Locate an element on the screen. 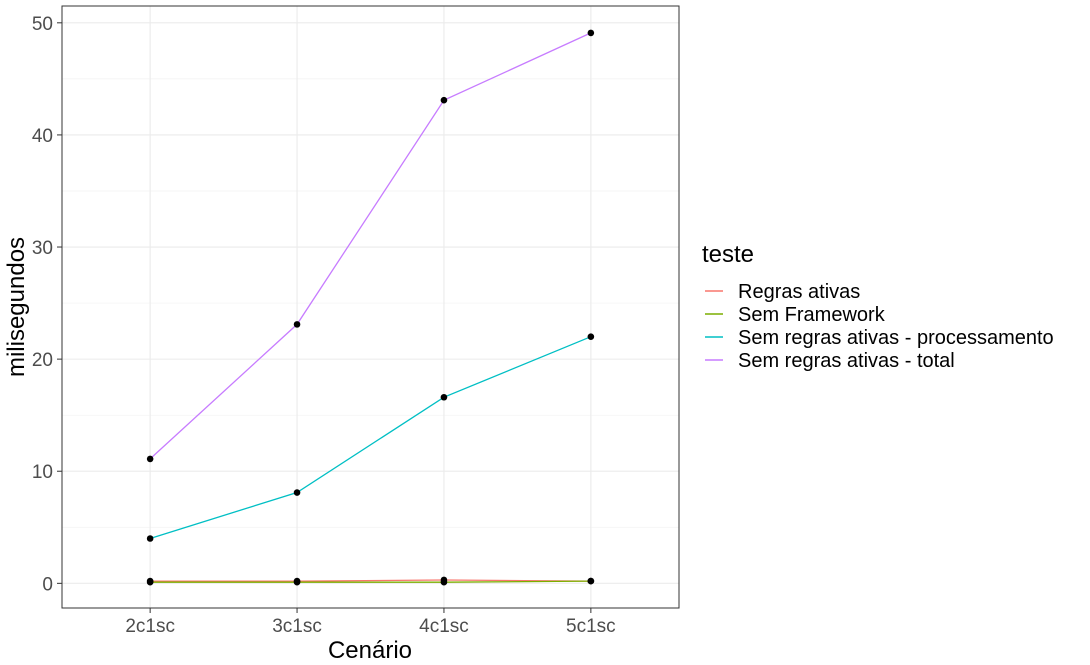 The width and height of the screenshot is (1090, 665). y-tick-label: 30 is located at coordinates (42, 248).